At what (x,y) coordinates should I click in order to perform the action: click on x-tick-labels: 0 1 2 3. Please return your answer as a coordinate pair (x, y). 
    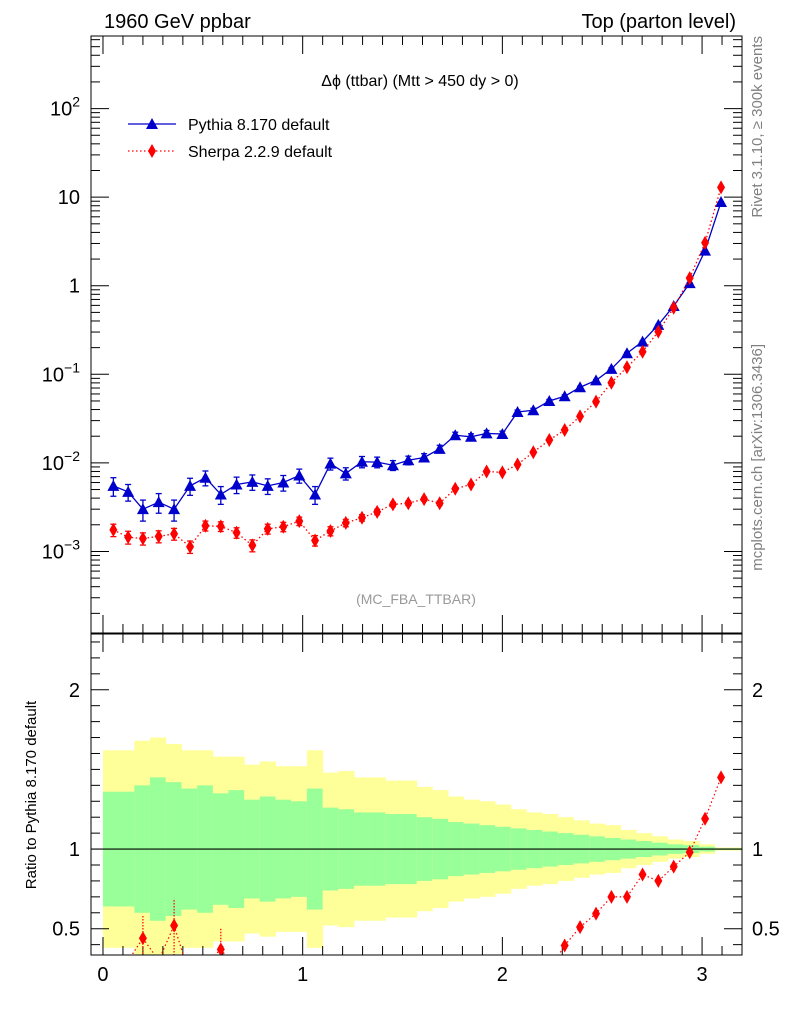
    Looking at the image, I should click on (402, 975).